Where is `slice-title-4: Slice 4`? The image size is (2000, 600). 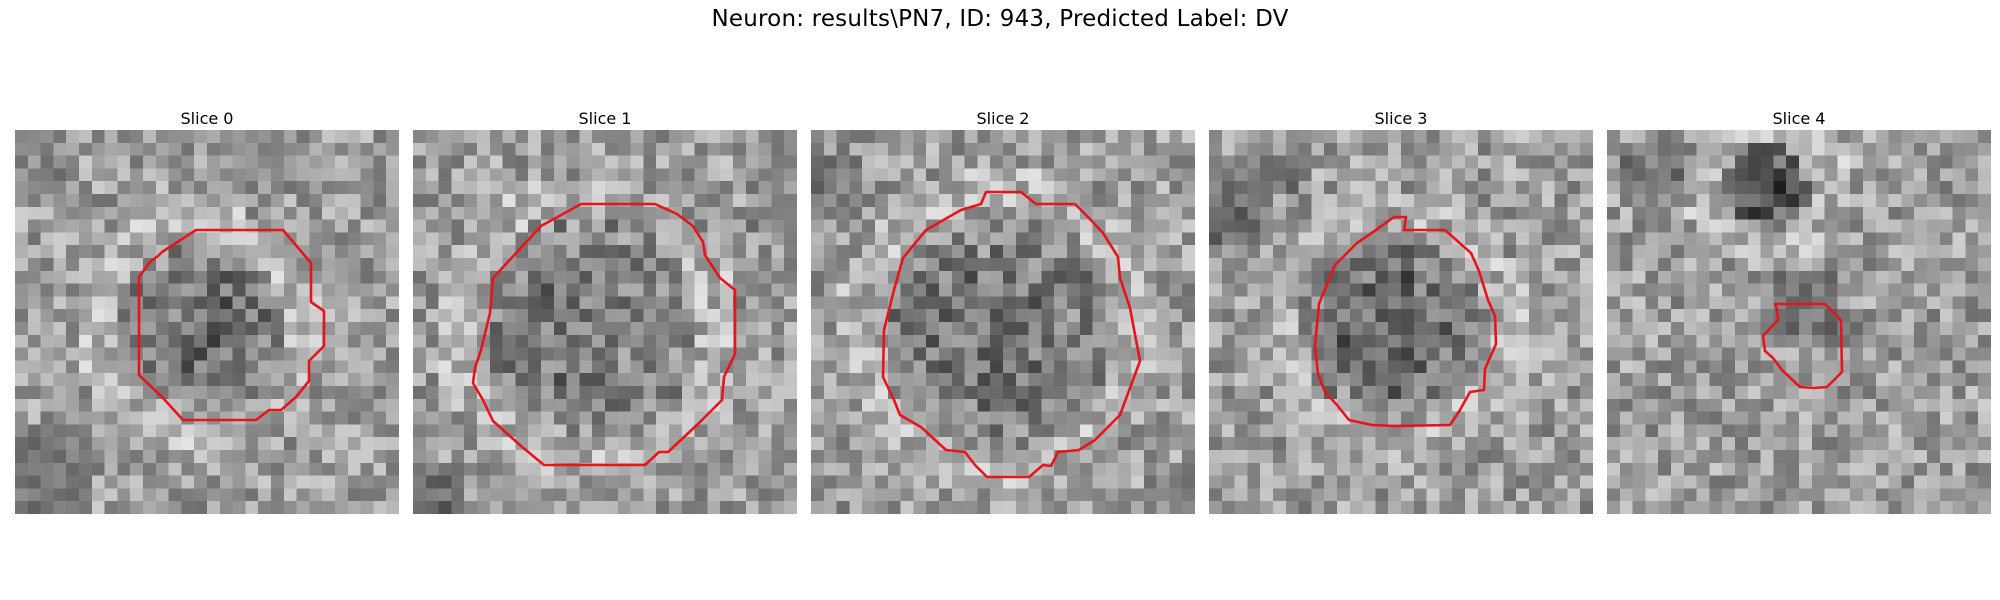
slice-title-4: Slice 4 is located at coordinates (1799, 118).